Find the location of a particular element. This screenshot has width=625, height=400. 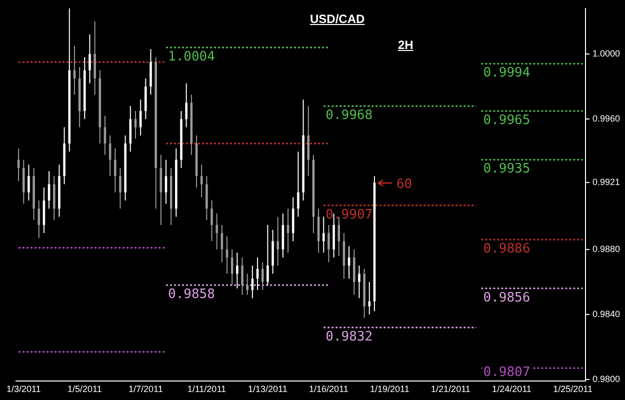

x-tick-label: 1/19/2011 is located at coordinates (390, 389).